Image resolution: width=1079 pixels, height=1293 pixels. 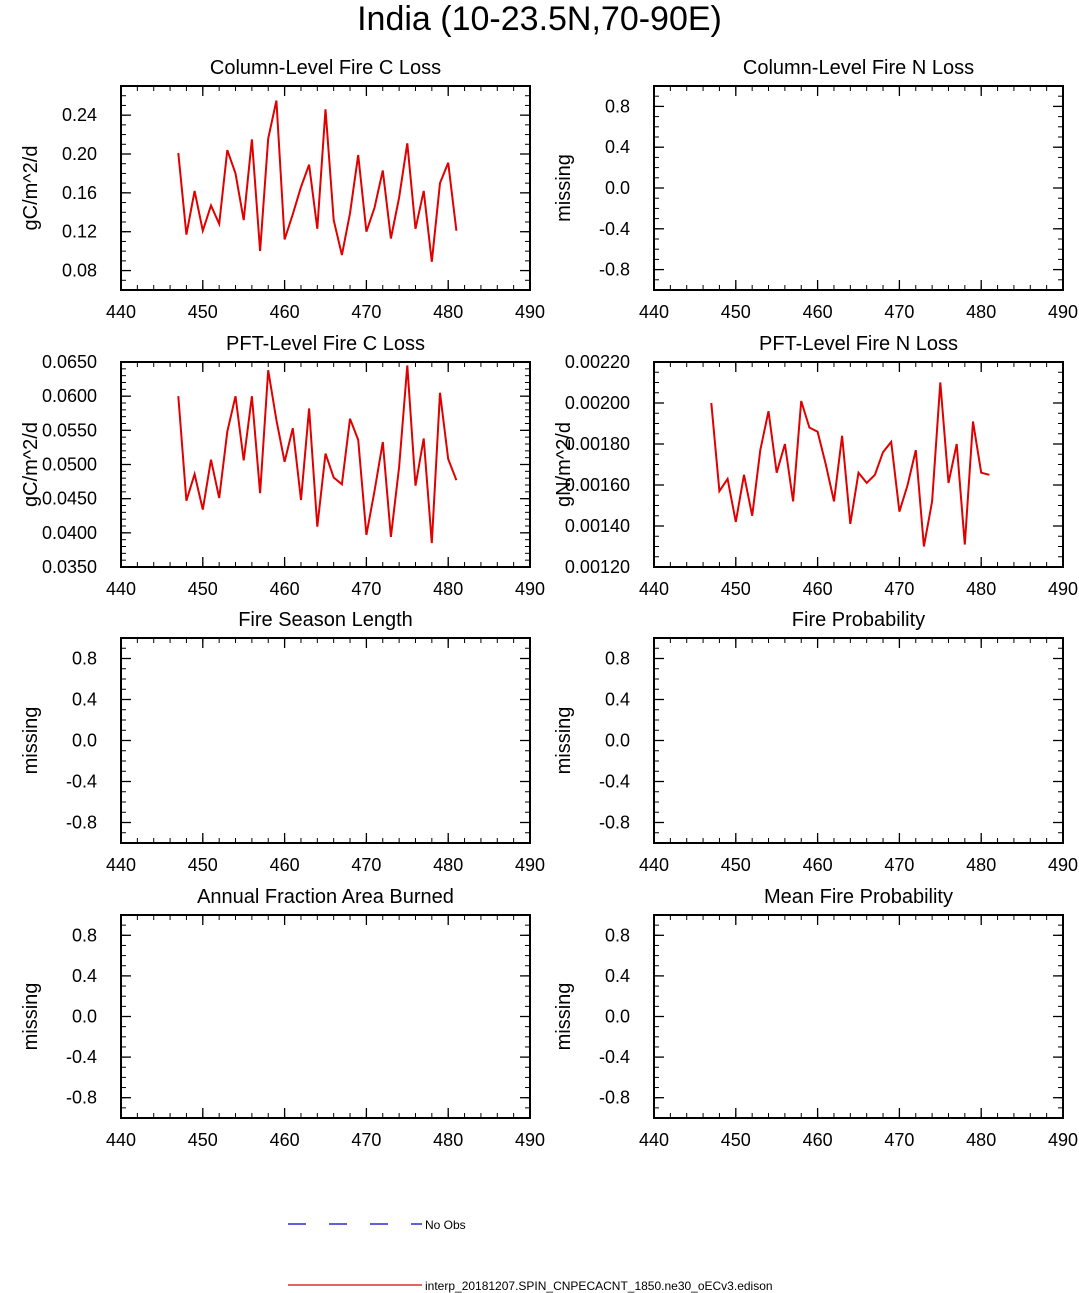 What do you see at coordinates (203, 589) in the screenshot?
I see `panel-pft-level-fire-c-loss-x-tick-label: 450` at bounding box center [203, 589].